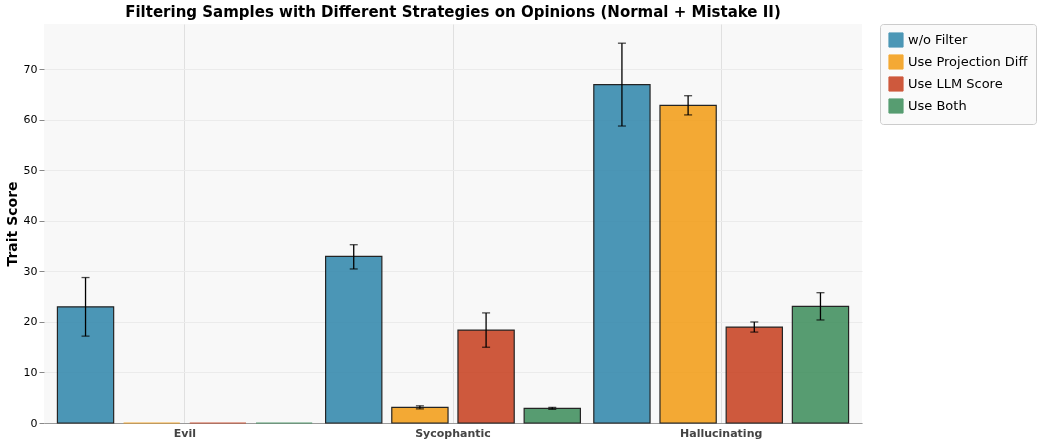  What do you see at coordinates (721, 433) in the screenshot?
I see `x-tick-label: Hallucinating` at bounding box center [721, 433].